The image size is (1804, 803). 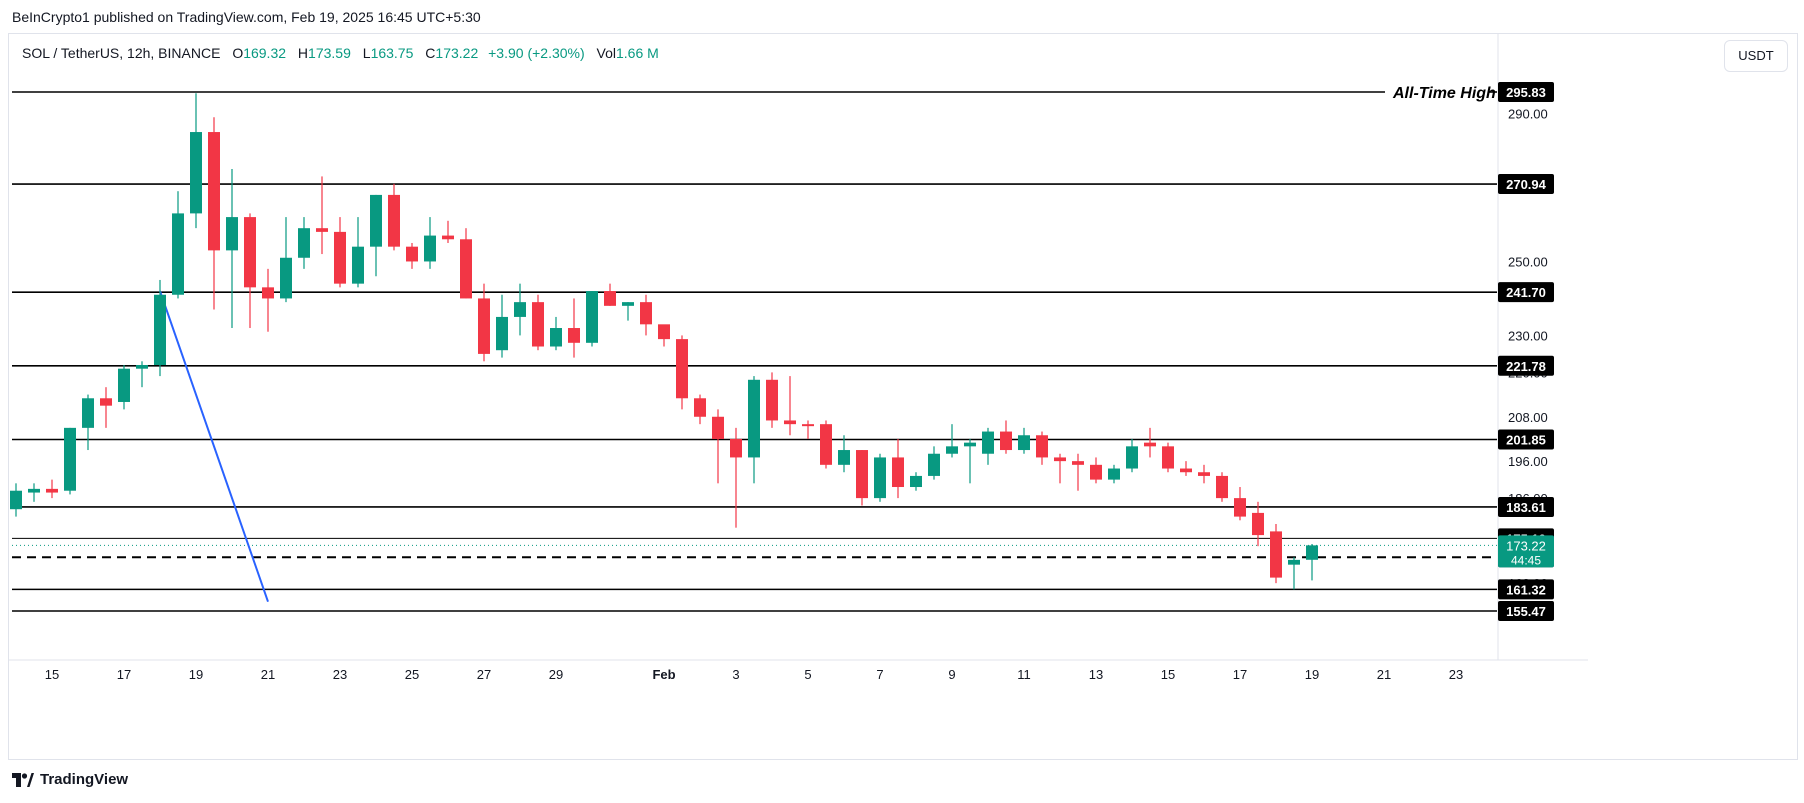 What do you see at coordinates (23, 779) in the screenshot?
I see `tradingview-logo-icon` at bounding box center [23, 779].